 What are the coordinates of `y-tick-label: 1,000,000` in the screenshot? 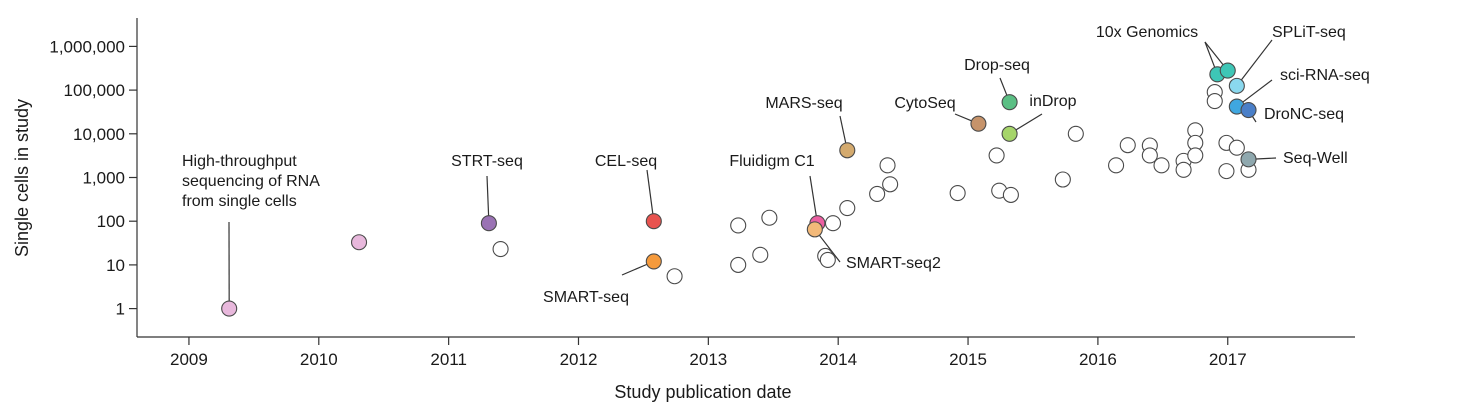 It's located at (87, 46).